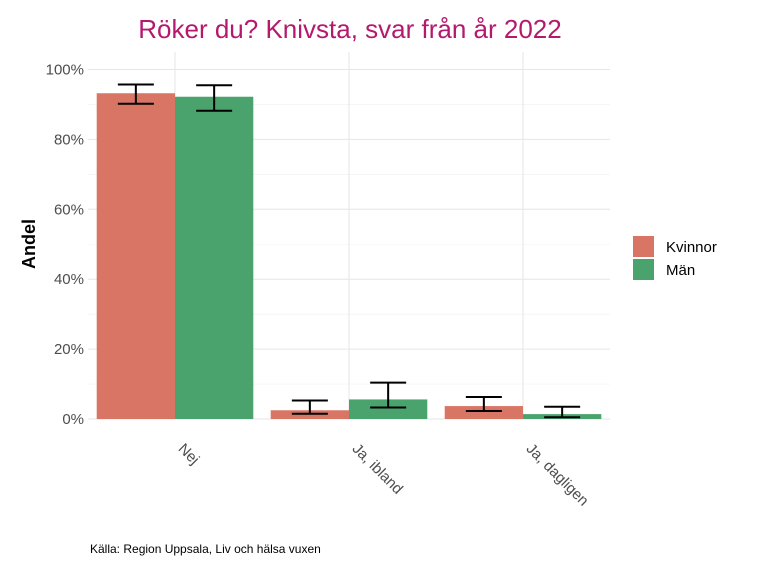  I want to click on y-tick-label: 80%, so click(69, 139).